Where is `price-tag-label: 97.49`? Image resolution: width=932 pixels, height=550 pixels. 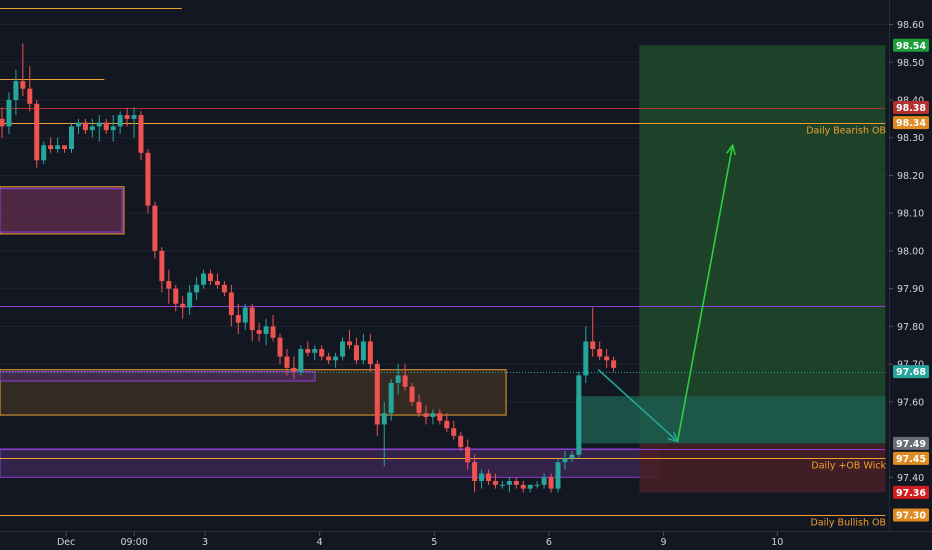 price-tag-label: 97.49 is located at coordinates (911, 444).